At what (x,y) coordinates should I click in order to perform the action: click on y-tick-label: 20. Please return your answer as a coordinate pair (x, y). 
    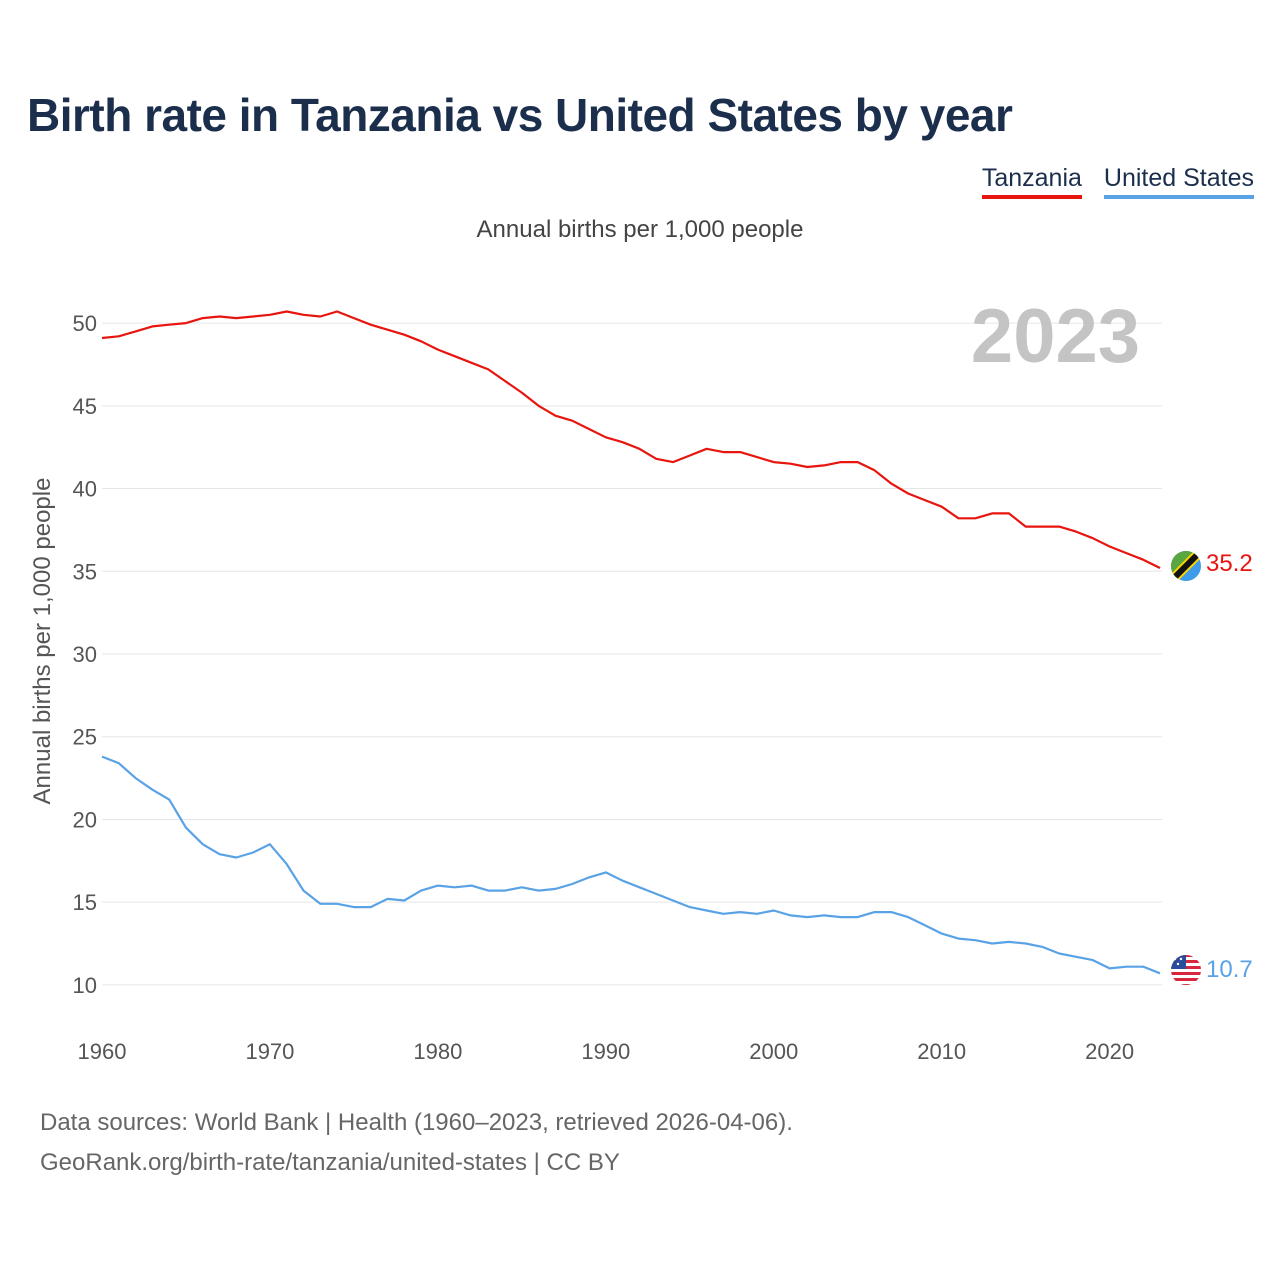
    Looking at the image, I should click on (85, 819).